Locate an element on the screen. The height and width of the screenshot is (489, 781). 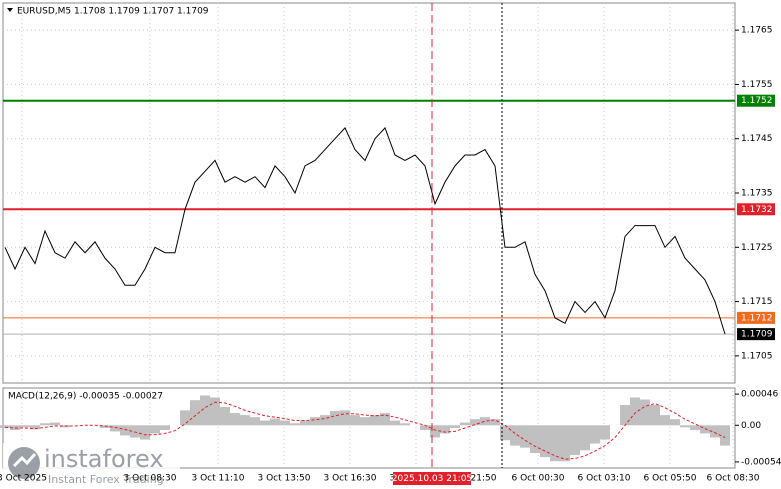
y-tick-label: 0.00 is located at coordinates (751, 426).